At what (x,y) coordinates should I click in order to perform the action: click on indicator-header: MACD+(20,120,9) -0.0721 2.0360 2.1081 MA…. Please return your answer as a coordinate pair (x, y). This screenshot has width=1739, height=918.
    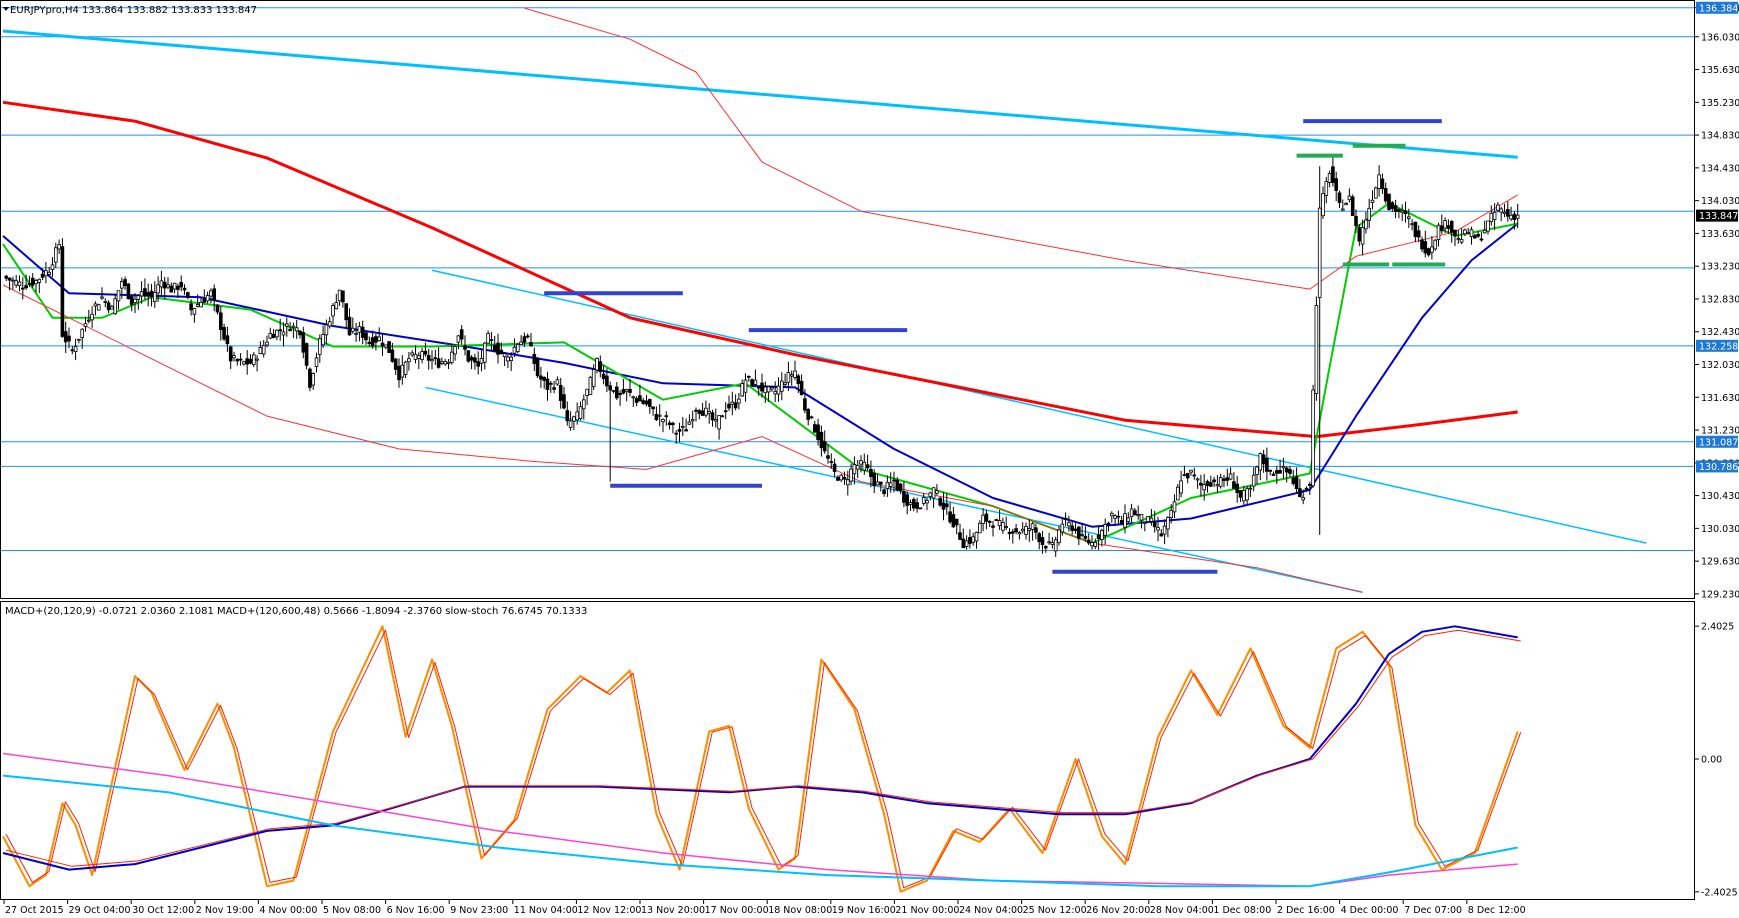
    Looking at the image, I should click on (296, 611).